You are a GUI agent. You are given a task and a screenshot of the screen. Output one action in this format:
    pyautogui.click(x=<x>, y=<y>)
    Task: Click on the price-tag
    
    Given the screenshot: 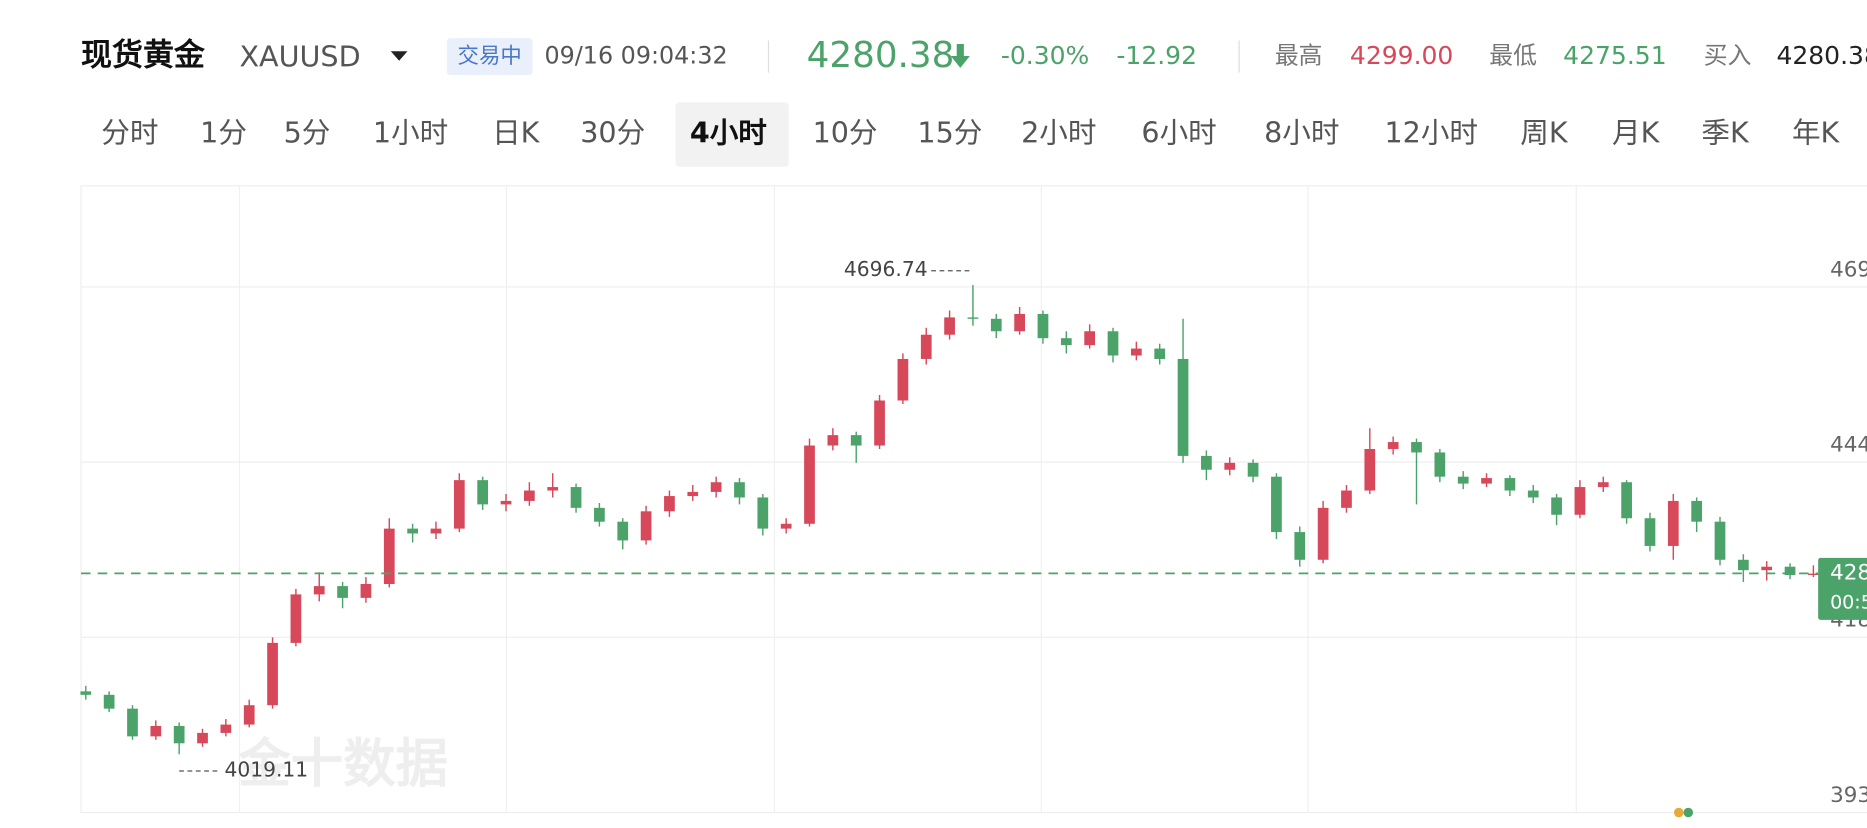 What is the action you would take?
    pyautogui.click(x=1842, y=588)
    